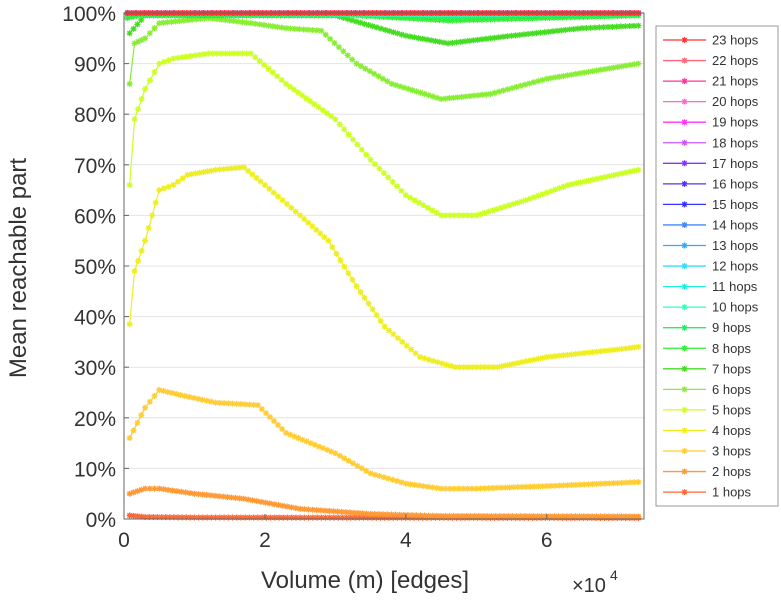  What do you see at coordinates (95, 115) in the screenshot?
I see `y-tick-label: 80%` at bounding box center [95, 115].